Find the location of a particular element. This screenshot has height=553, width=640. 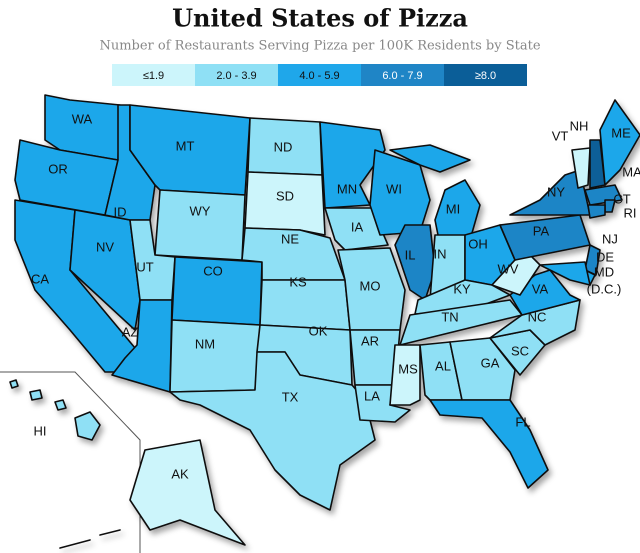

legend-label: 4.0 - 5.9 is located at coordinates (319, 76).